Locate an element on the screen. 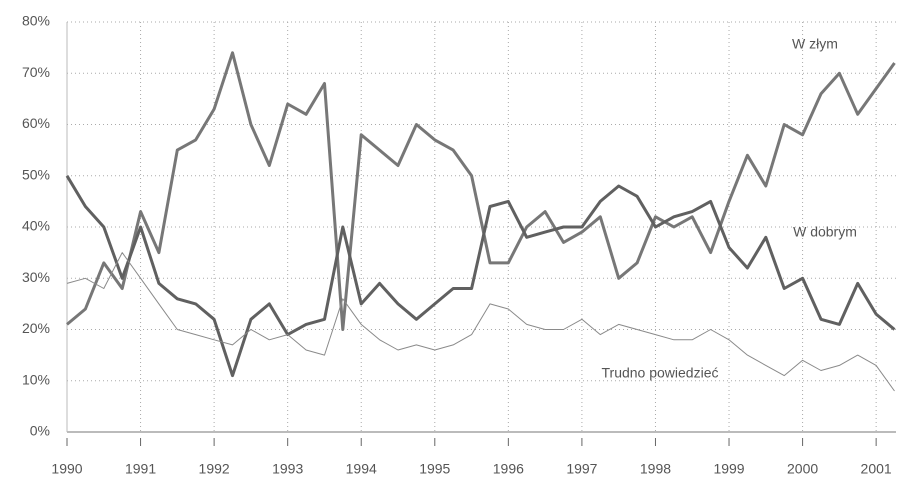 Image resolution: width=897 pixels, height=489 pixels. y-tick-label: 50% is located at coordinates (36, 174).